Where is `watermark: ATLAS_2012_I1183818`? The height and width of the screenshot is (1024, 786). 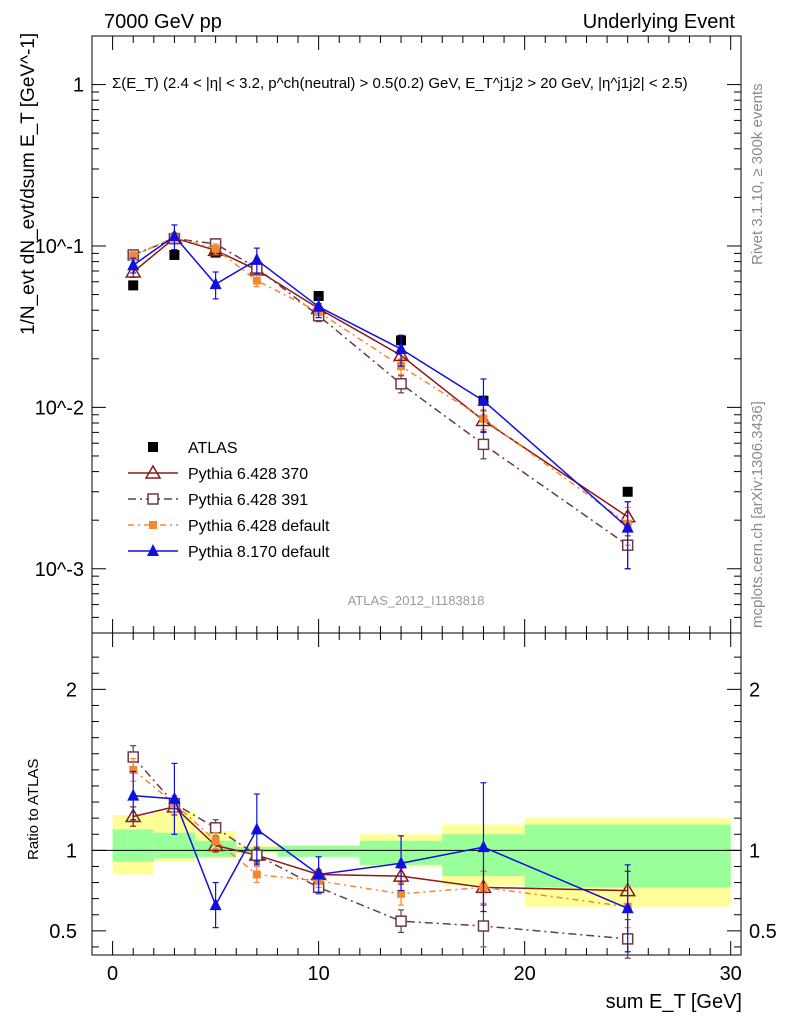 watermark: ATLAS_2012_I1183818 is located at coordinates (416, 600).